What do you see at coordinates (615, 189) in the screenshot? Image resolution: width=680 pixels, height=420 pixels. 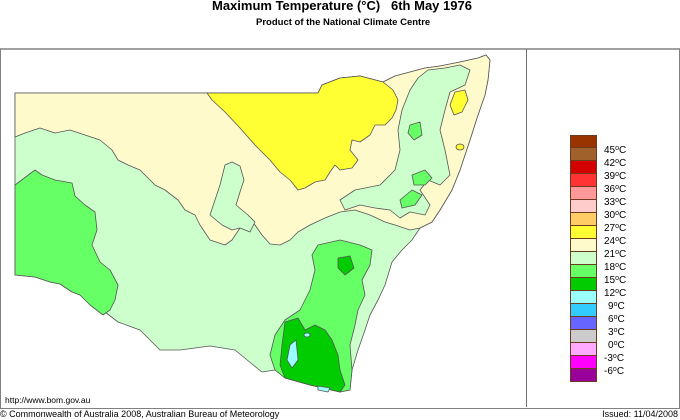 I see `legend-label: 36oC` at bounding box center [615, 189].